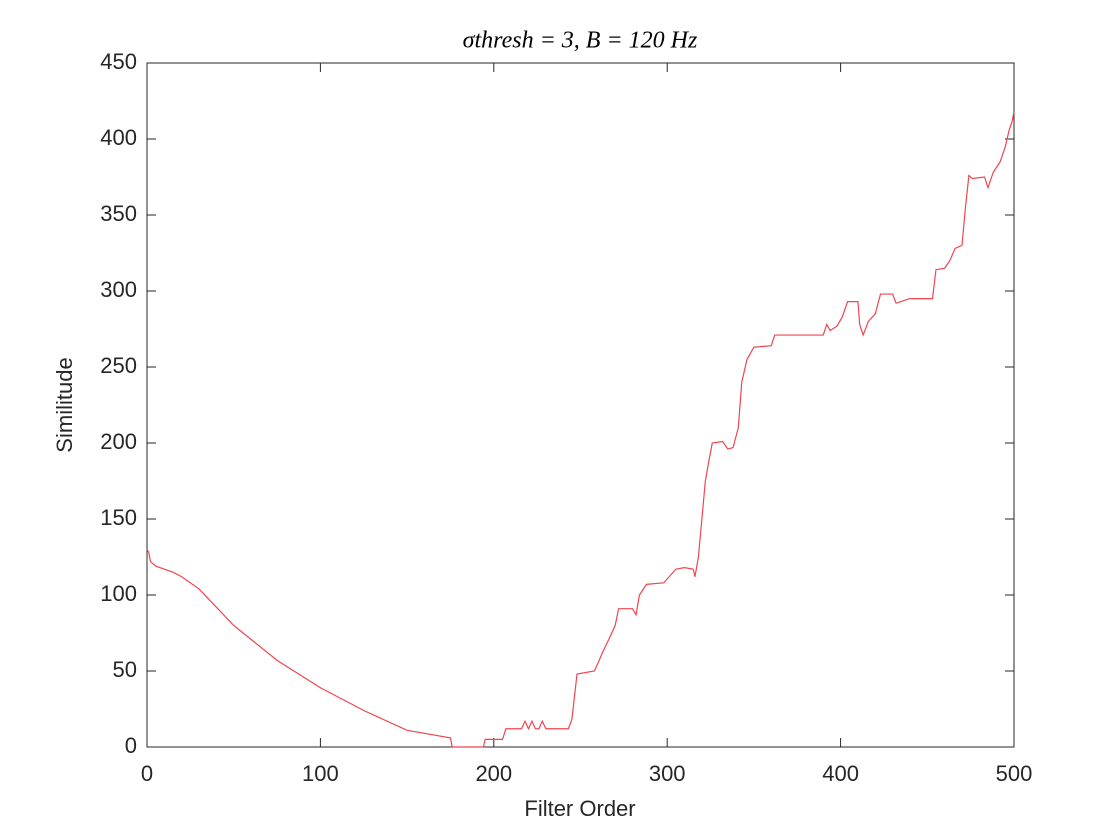 This screenshot has width=1120, height=840. Describe the element at coordinates (579, 808) in the screenshot. I see `x-axis-label: Filter Order` at that location.